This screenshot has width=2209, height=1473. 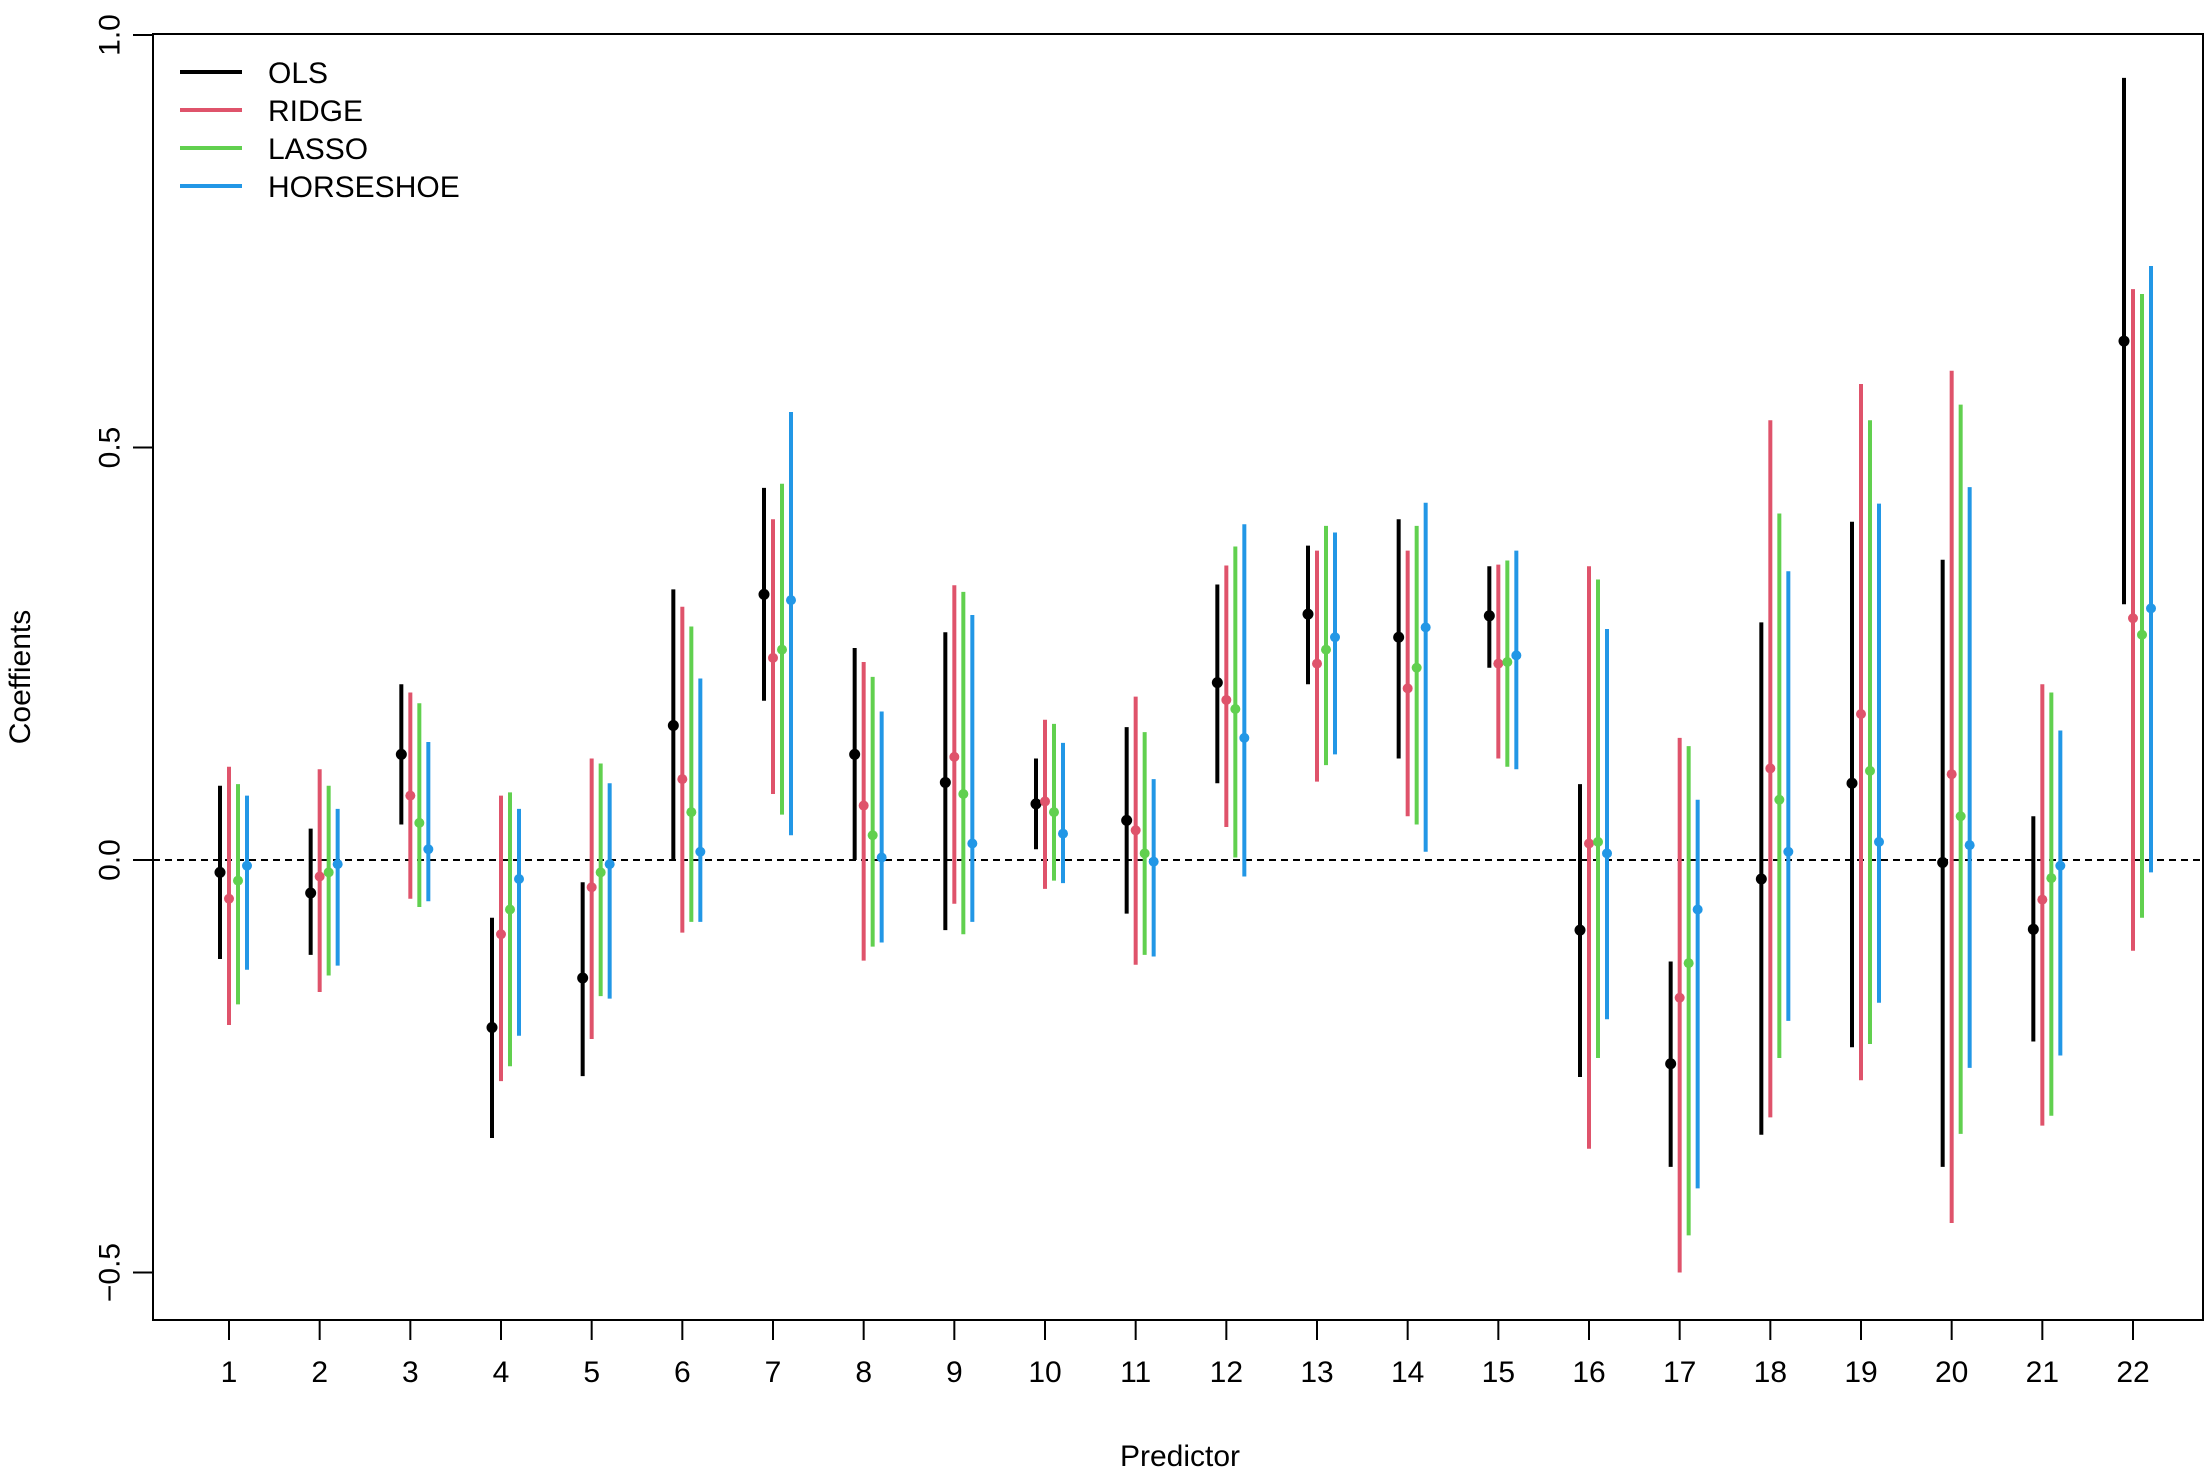 What do you see at coordinates (773, 1372) in the screenshot?
I see `x-tick-label: 7` at bounding box center [773, 1372].